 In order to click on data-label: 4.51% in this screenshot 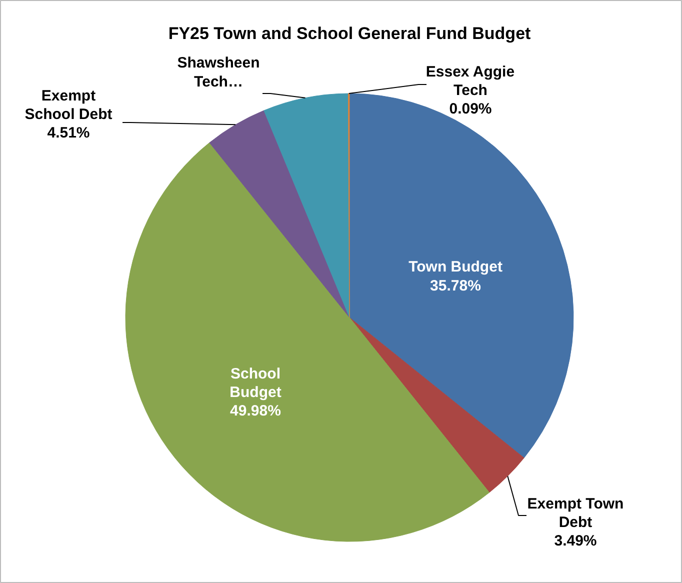, I will do `click(68, 133)`.